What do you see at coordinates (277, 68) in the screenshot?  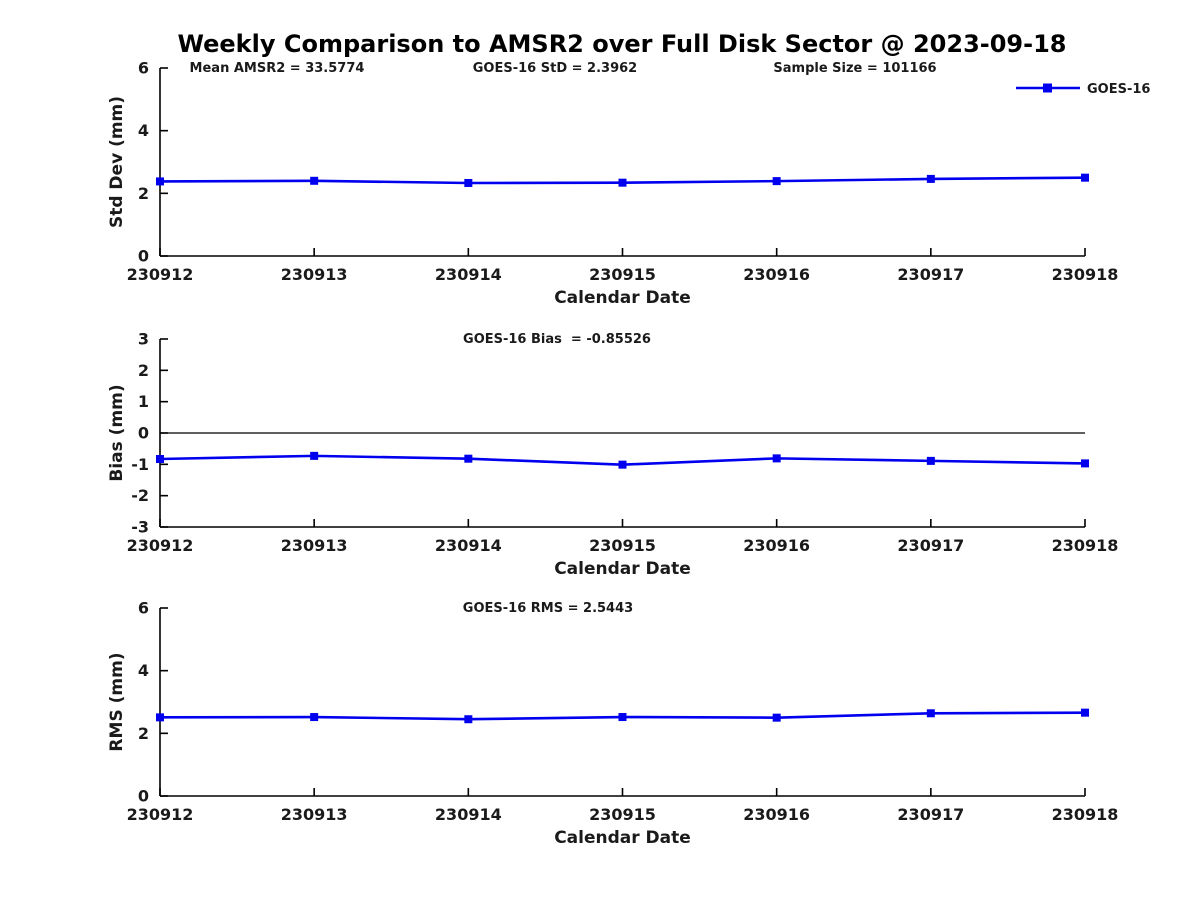 I see `annotation-text: Mean AMSR2 = 33.5774` at bounding box center [277, 68].